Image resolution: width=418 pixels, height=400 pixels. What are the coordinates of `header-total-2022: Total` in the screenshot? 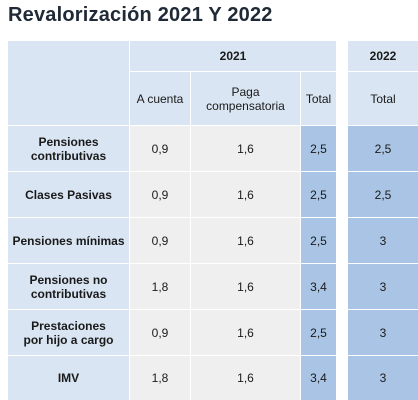 It's located at (383, 98).